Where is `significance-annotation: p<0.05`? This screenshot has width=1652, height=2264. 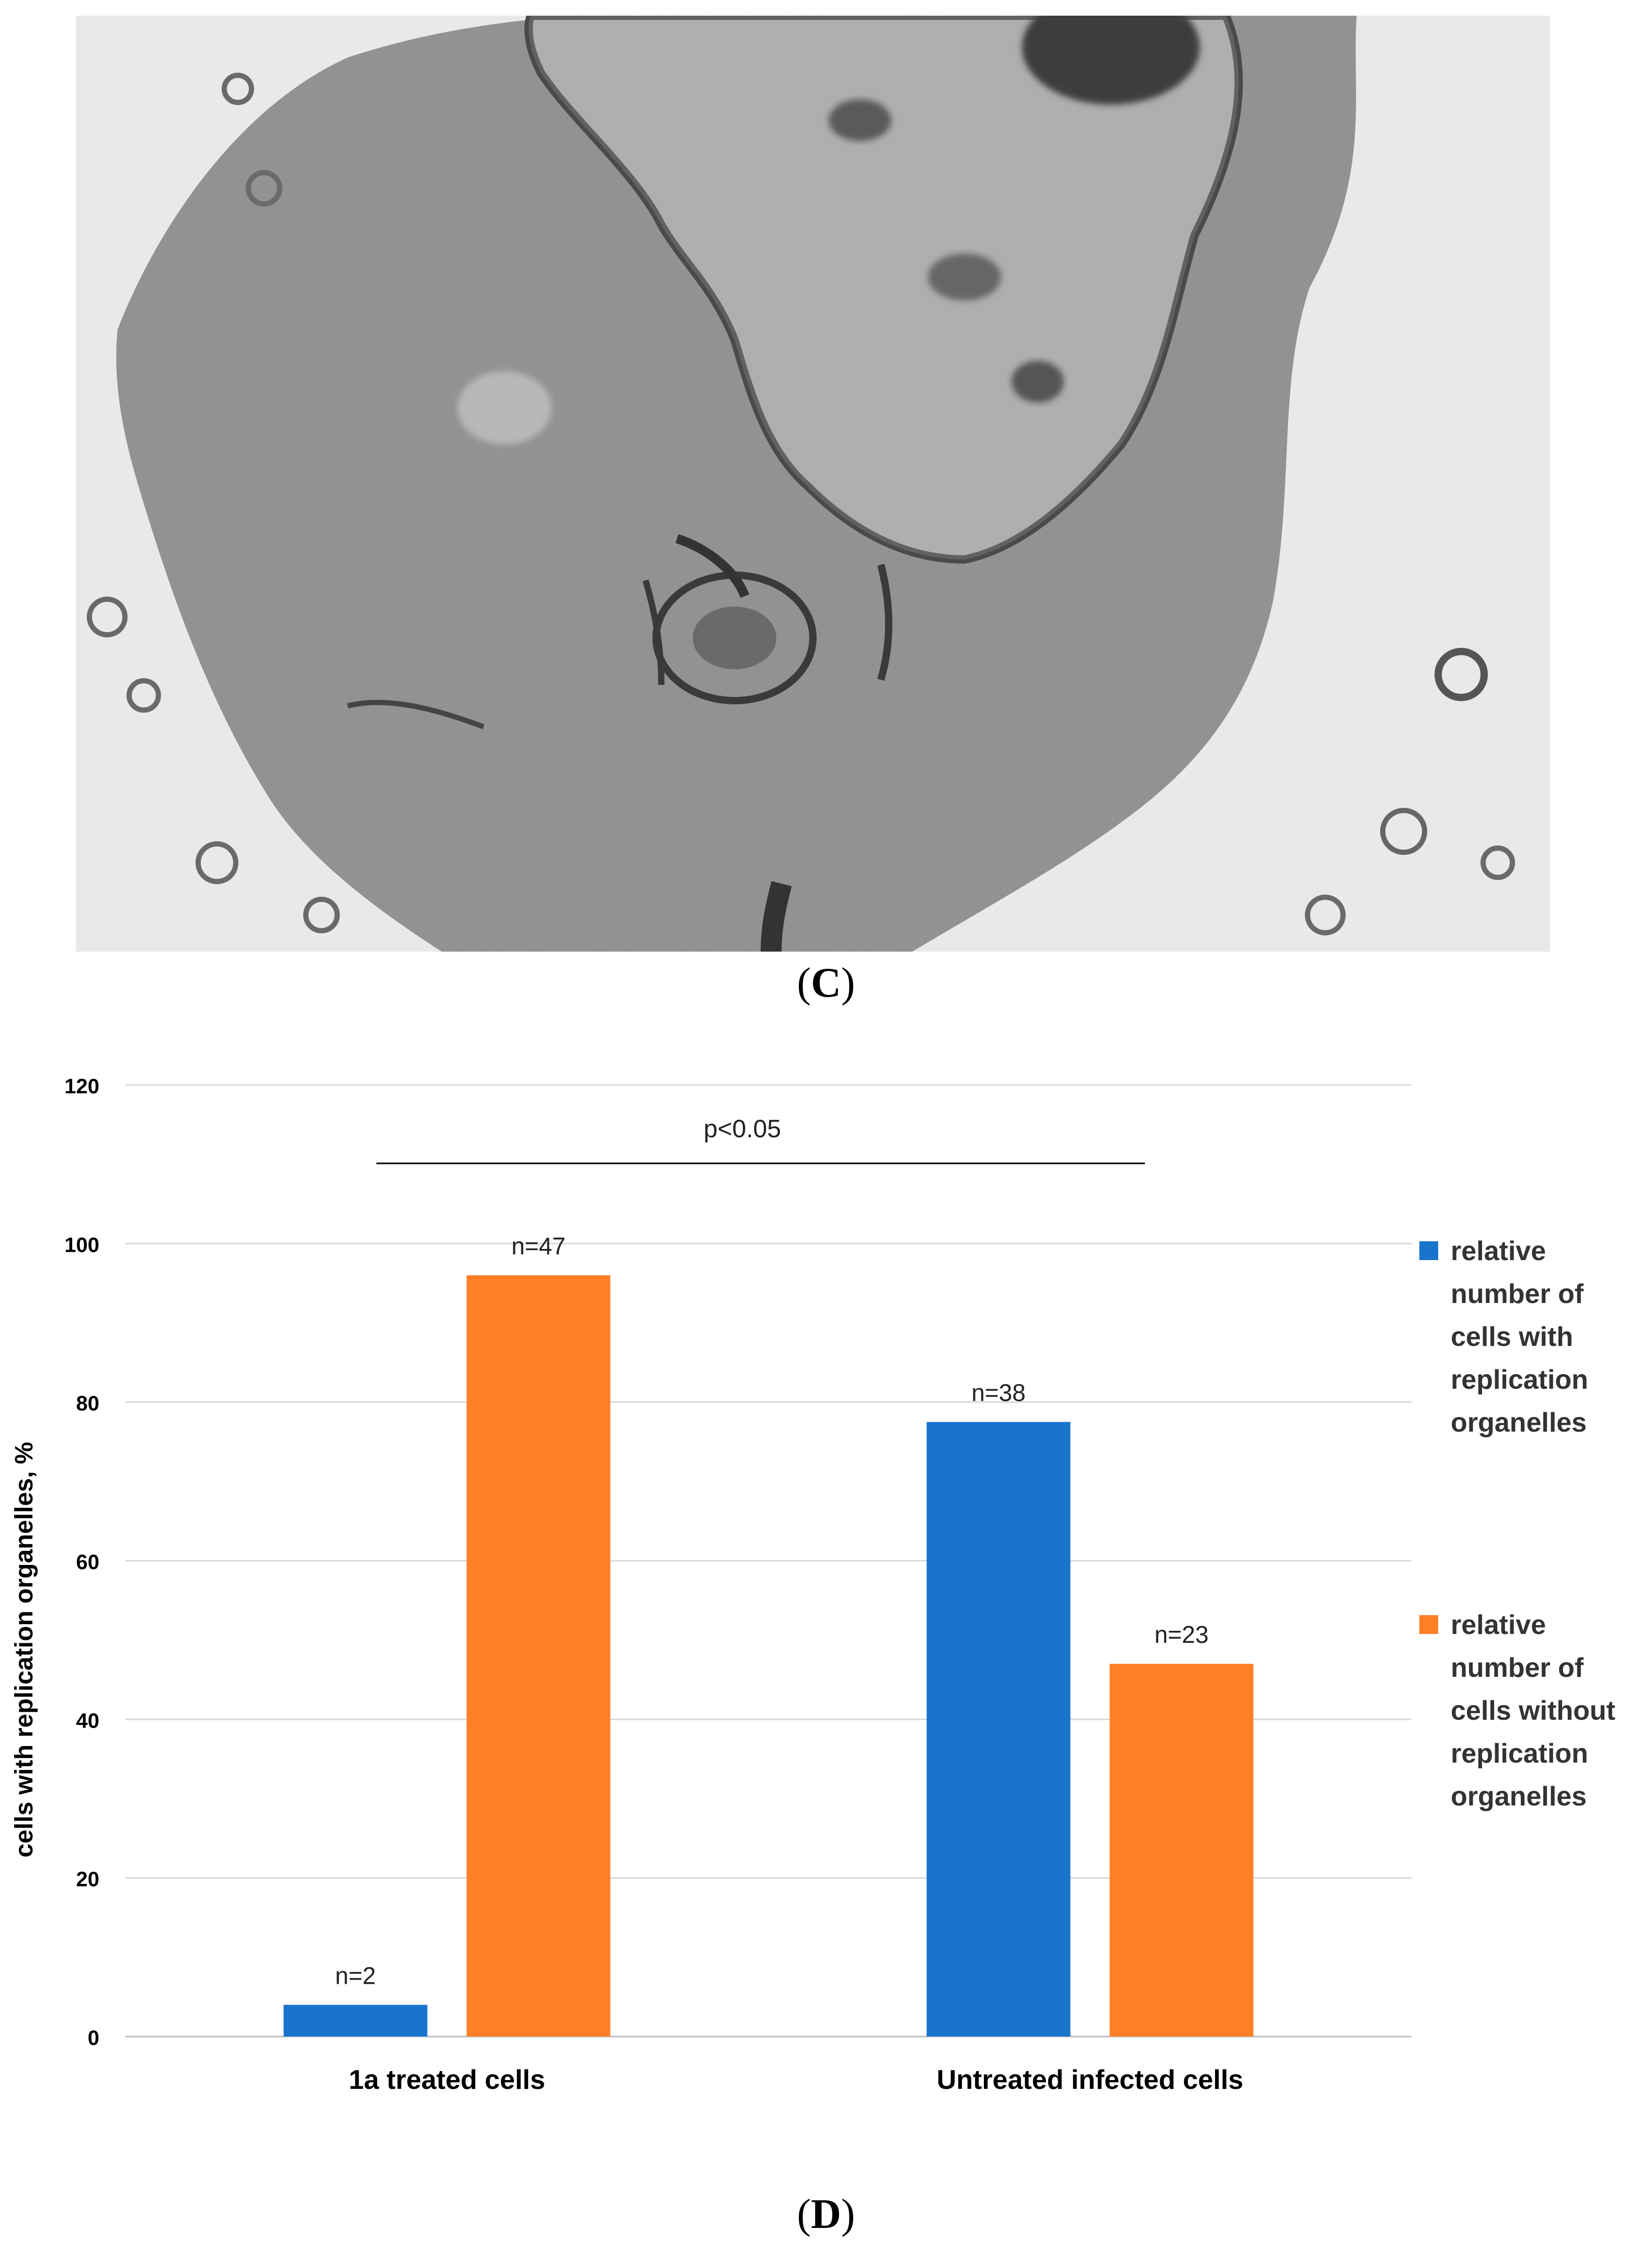 significance-annotation: p<0.05 is located at coordinates (742, 1129).